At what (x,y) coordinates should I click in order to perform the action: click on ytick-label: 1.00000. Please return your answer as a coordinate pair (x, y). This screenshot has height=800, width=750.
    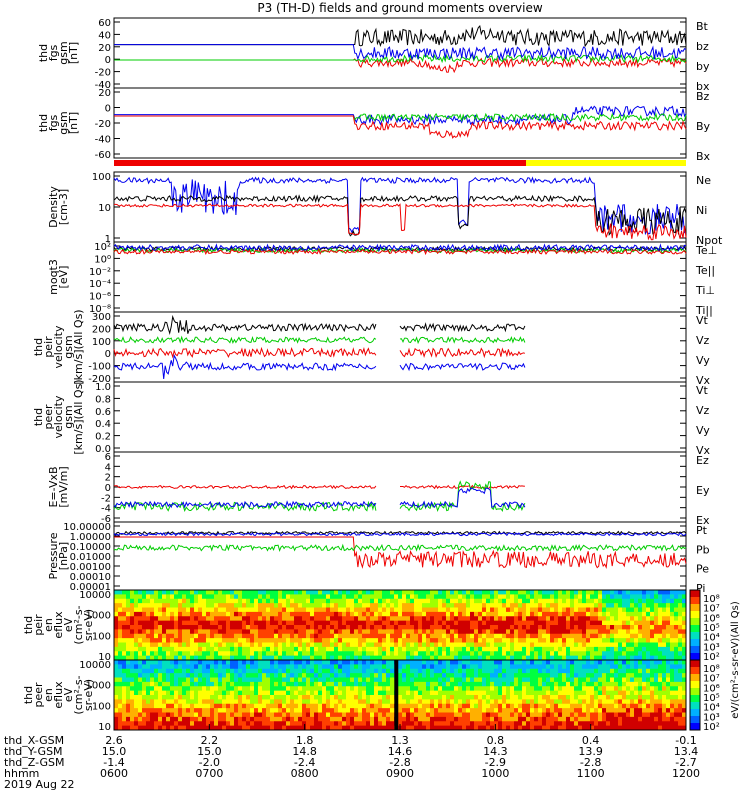
    Looking at the image, I should click on (90, 537).